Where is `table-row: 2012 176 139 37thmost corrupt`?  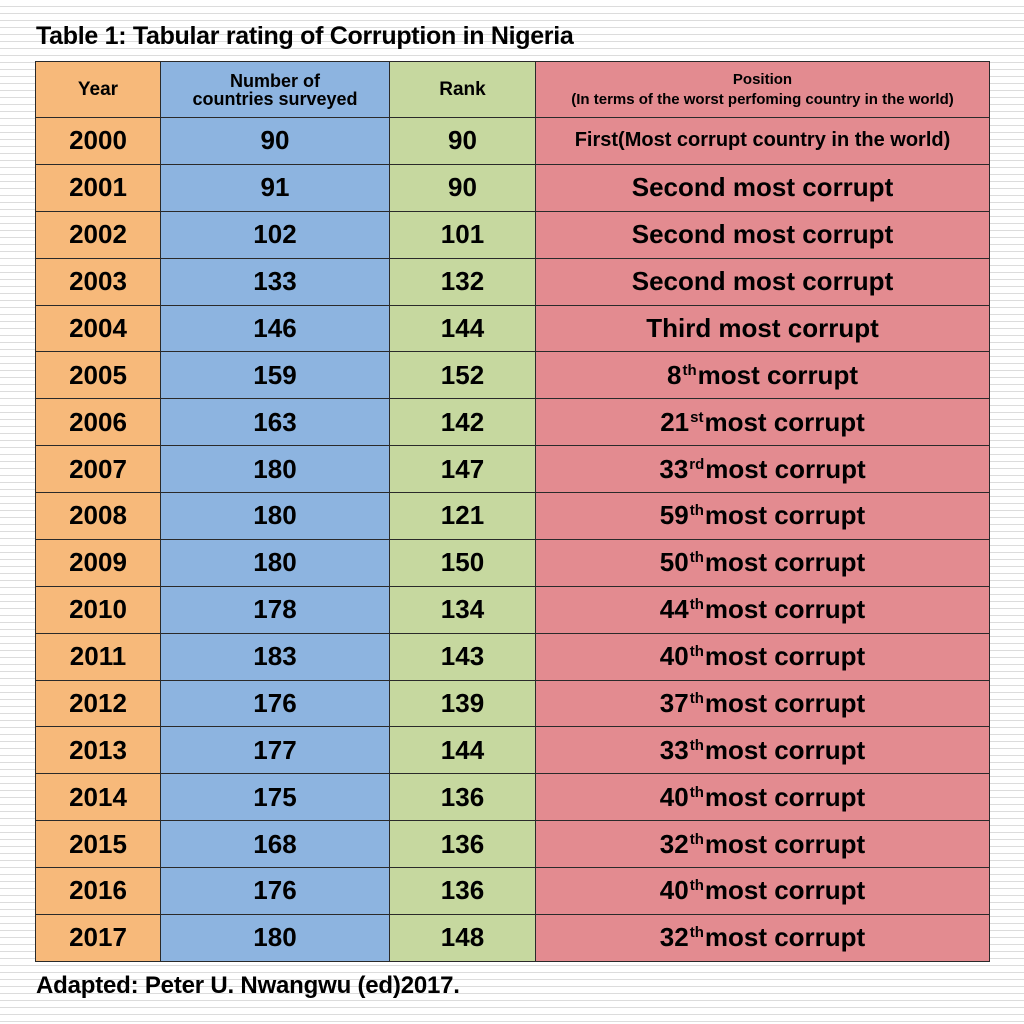
table-row: 2012 176 139 37thmost corrupt is located at coordinates (512, 703).